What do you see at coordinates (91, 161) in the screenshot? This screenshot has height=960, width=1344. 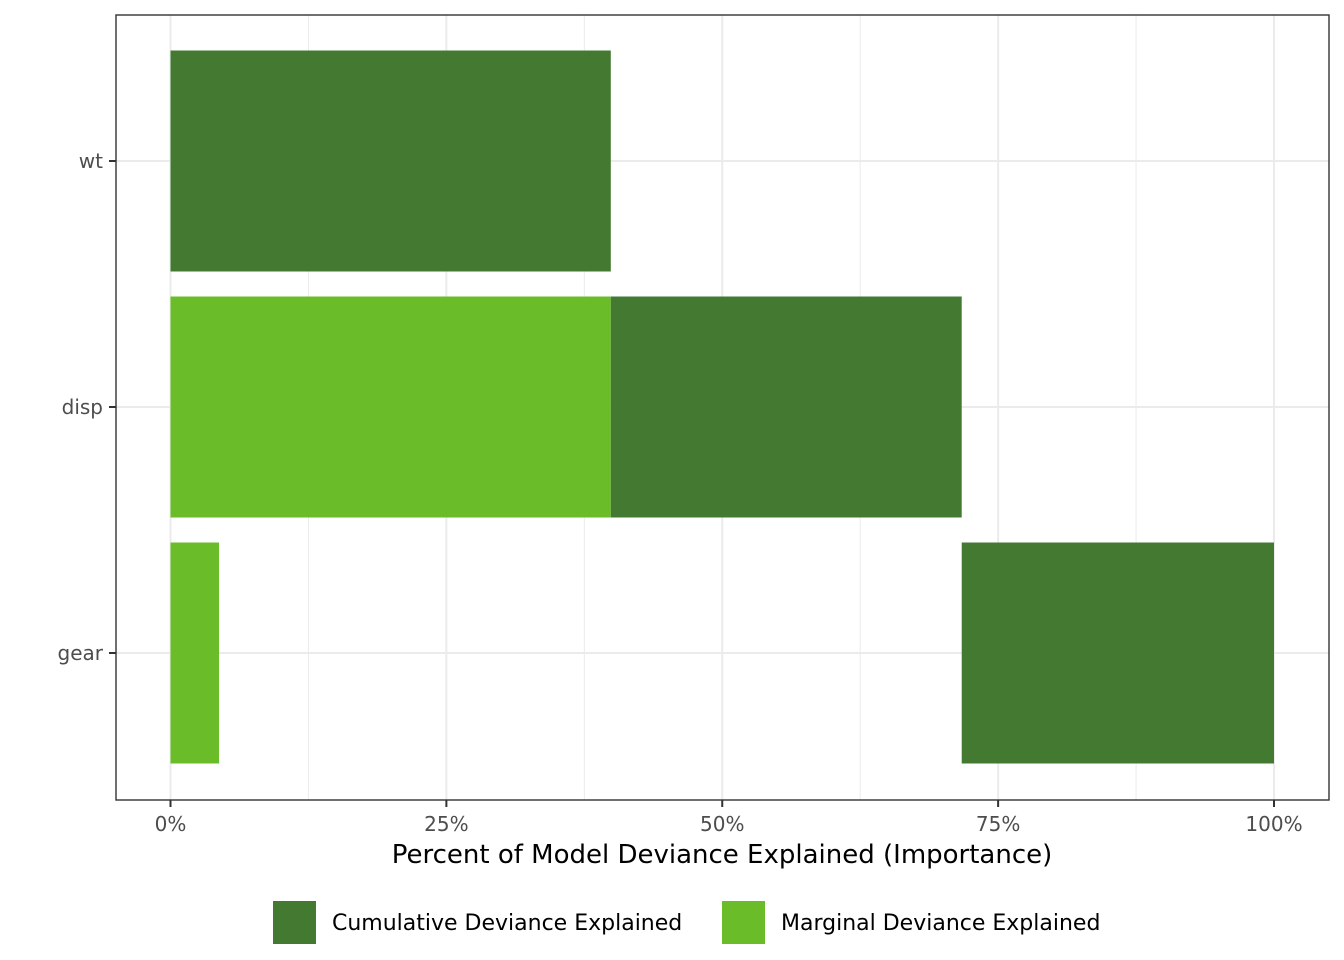 I see `y-tick-label: wt` at bounding box center [91, 161].